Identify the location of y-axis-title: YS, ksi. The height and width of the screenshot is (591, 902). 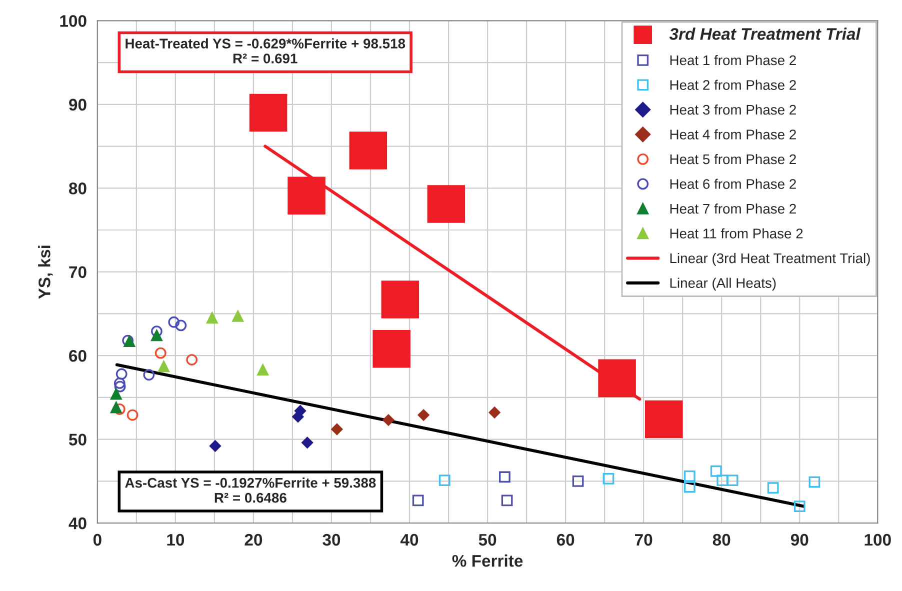
(45, 272).